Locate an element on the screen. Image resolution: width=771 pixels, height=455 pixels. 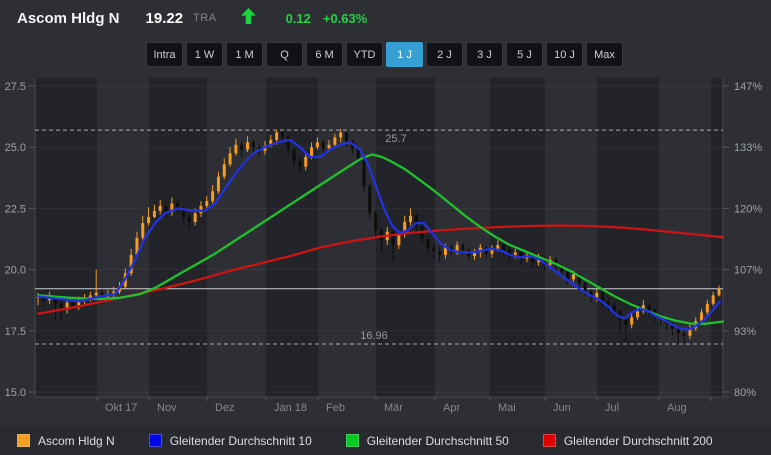
month-label: Jan 18 is located at coordinates (290, 408).